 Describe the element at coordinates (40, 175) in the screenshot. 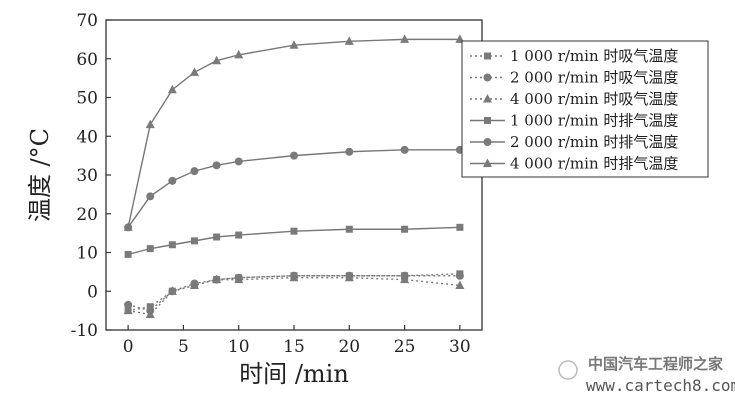

I see `y-axis-label: 温度 /°C` at that location.